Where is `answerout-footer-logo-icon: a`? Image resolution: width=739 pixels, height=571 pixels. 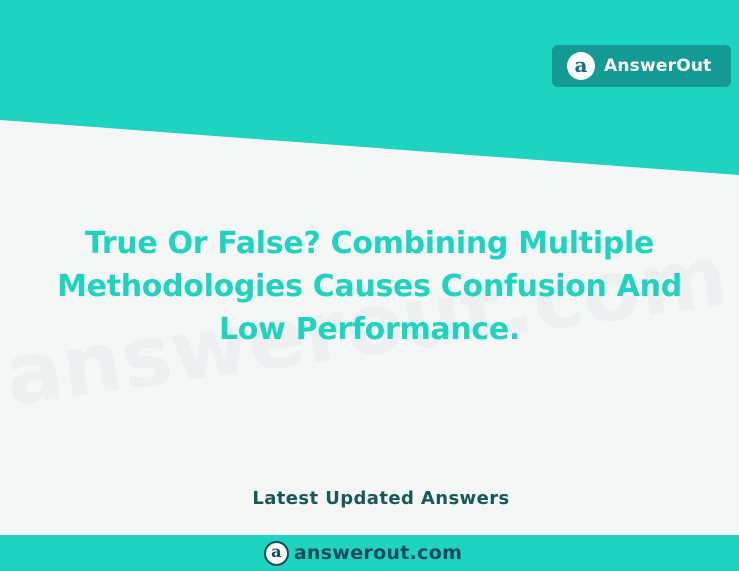
answerout-footer-logo-icon: a is located at coordinates (276, 553).